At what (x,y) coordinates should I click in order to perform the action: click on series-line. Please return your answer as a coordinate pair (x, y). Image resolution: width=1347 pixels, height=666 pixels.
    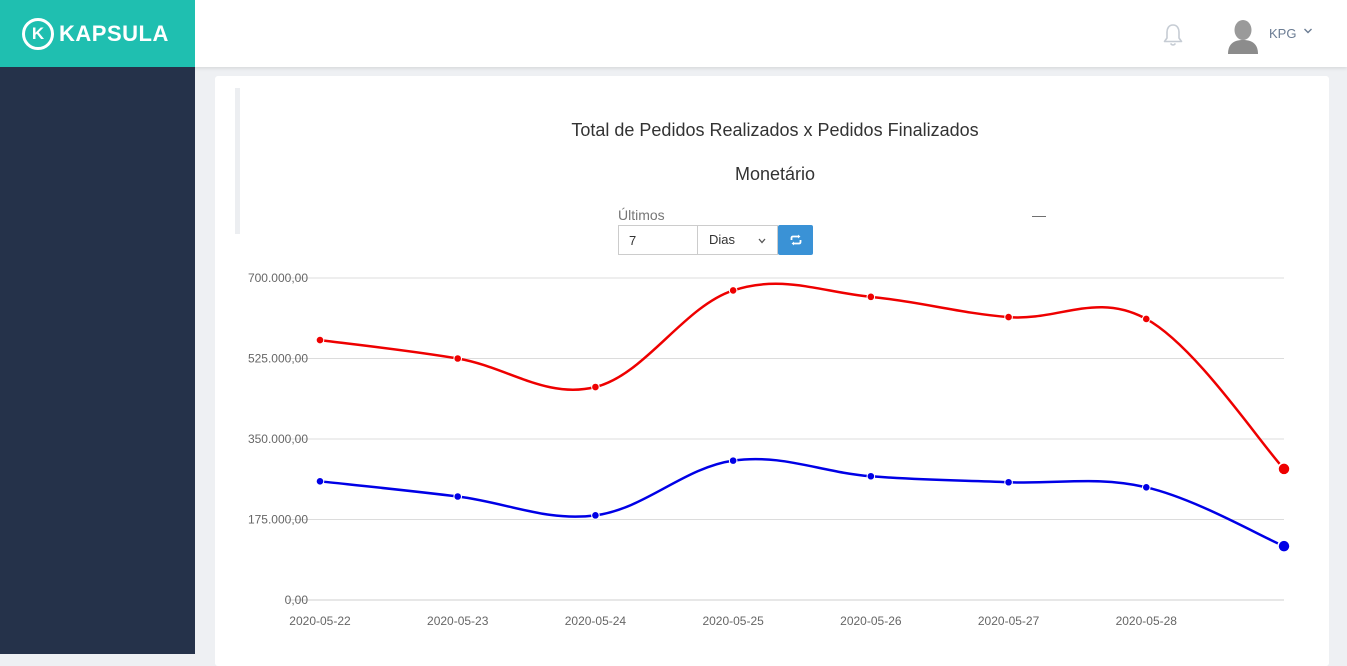
    Looking at the image, I should click on (802, 502).